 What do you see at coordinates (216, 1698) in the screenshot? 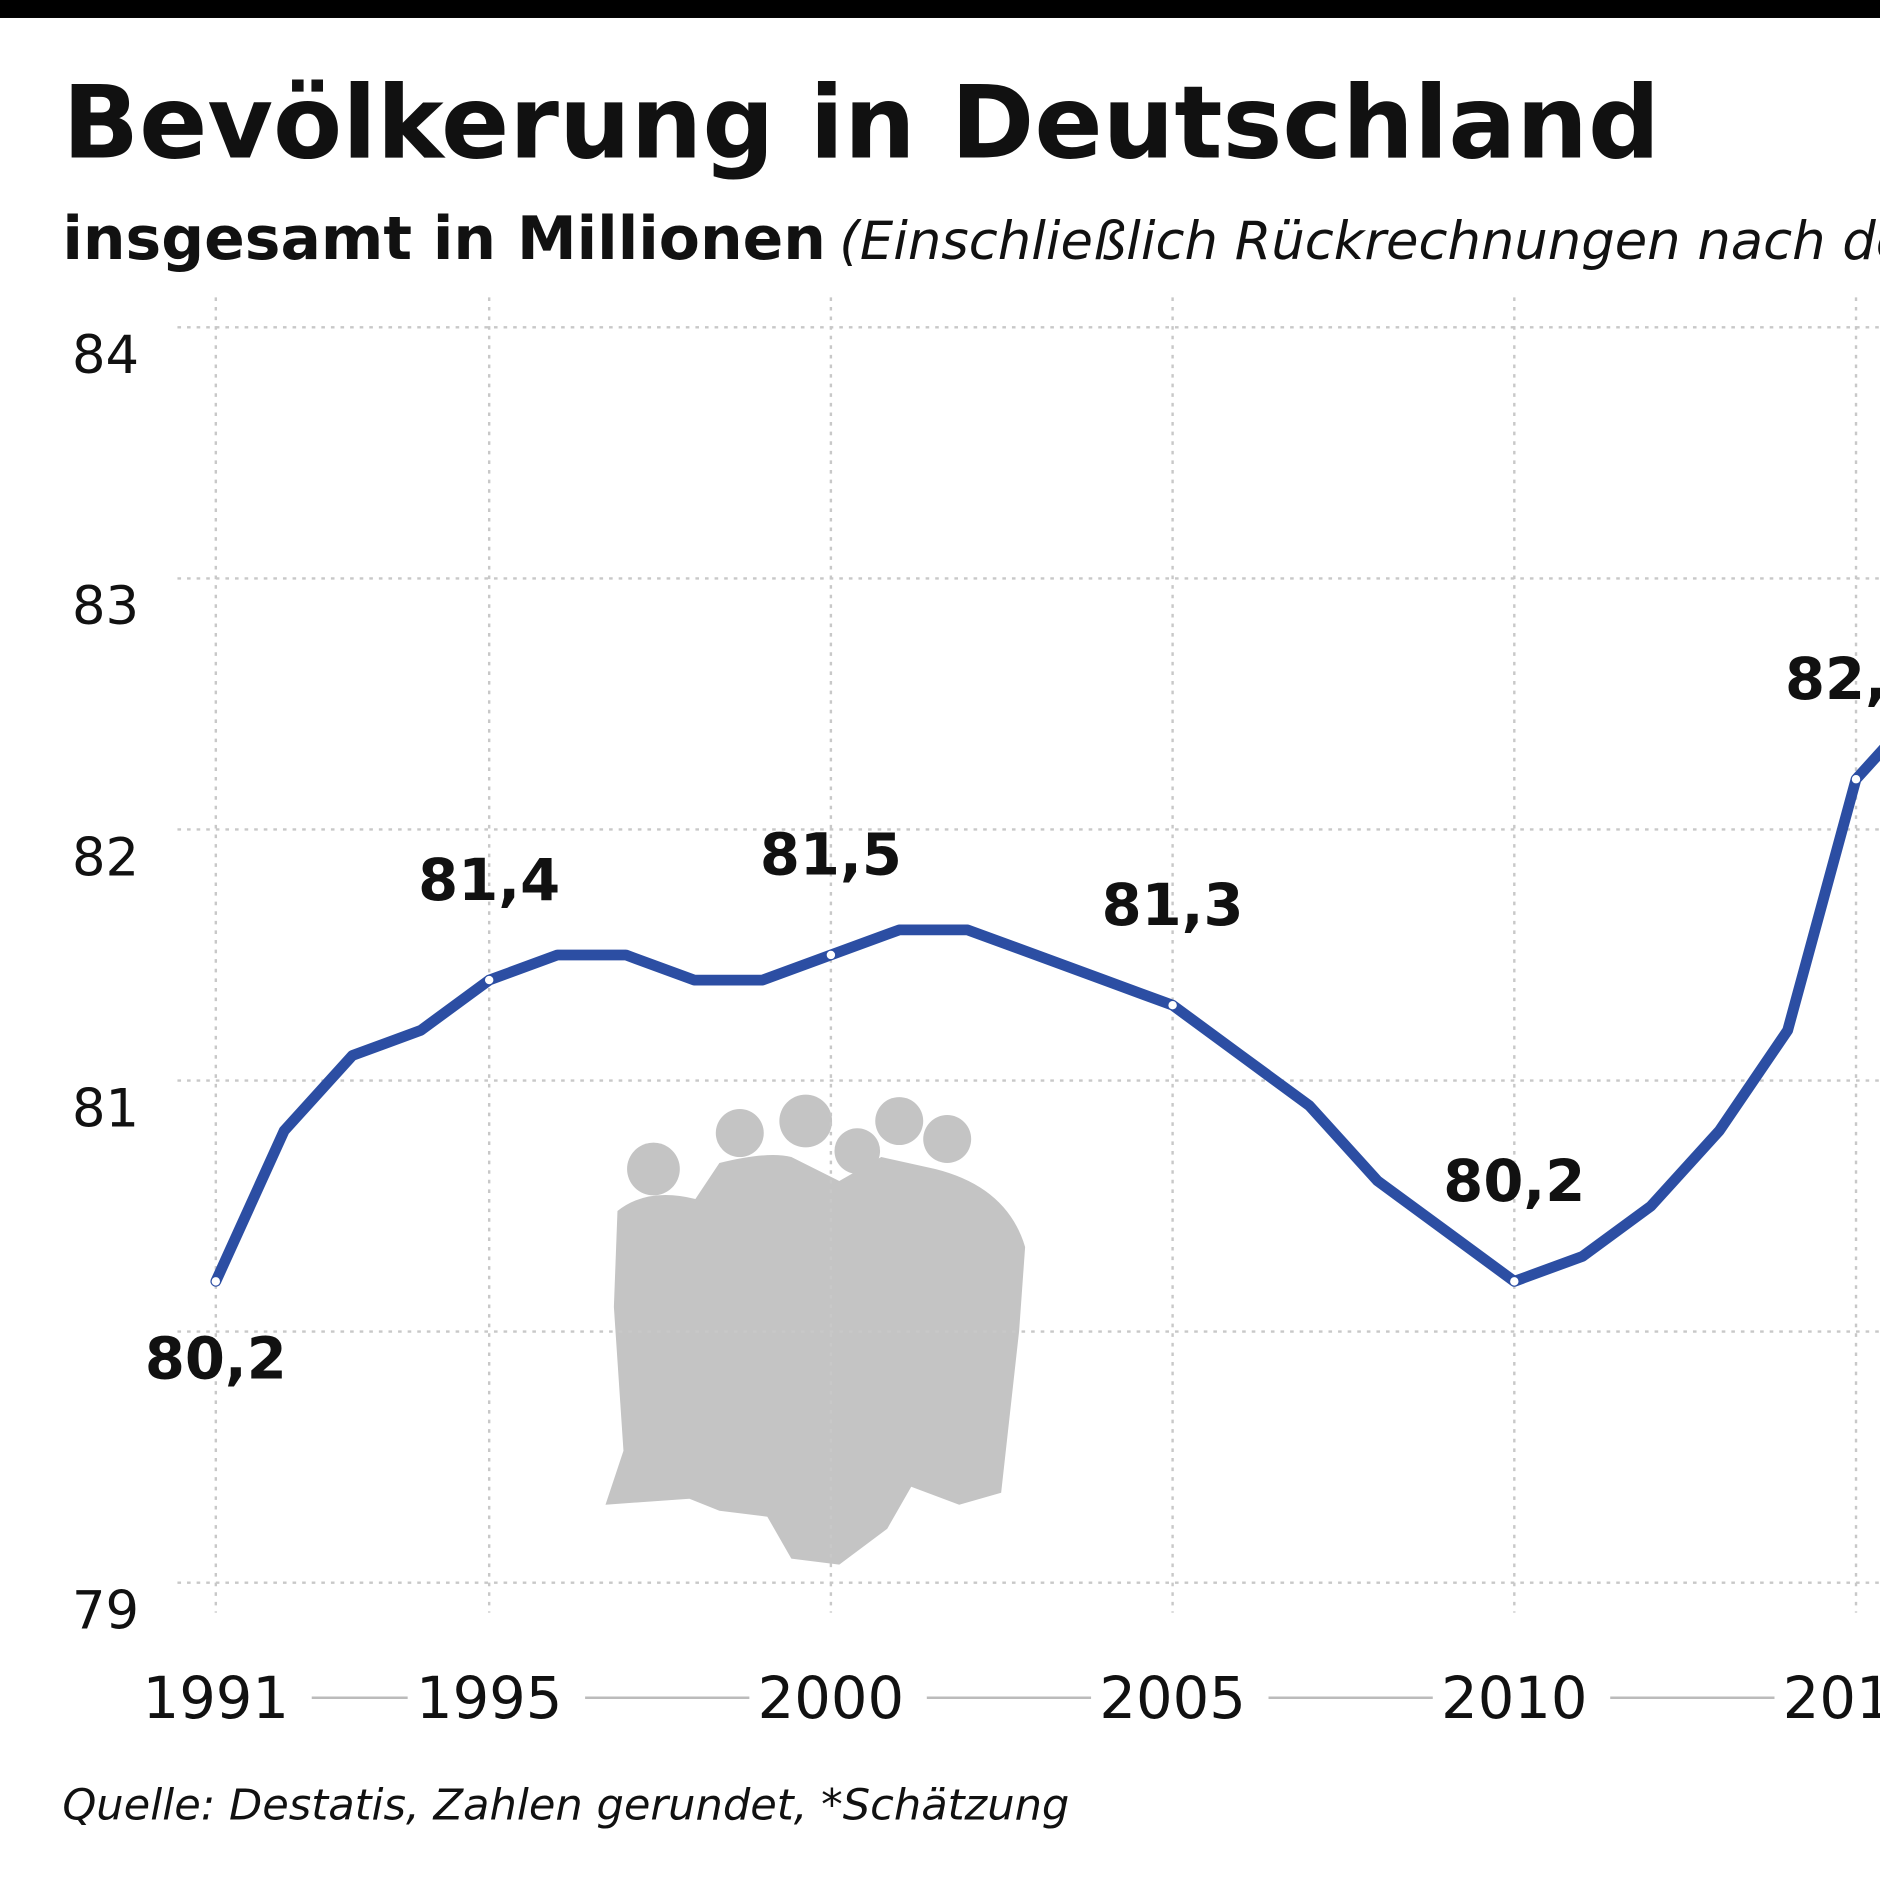
I see `x-tick-label: 1991` at bounding box center [216, 1698].